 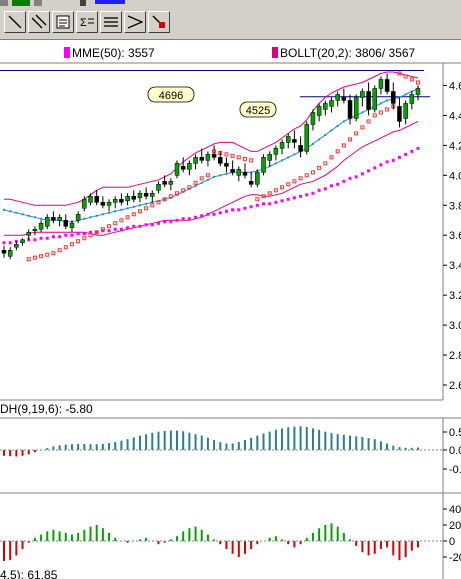 I want to click on parallel-lines-icon, so click(x=39, y=21).